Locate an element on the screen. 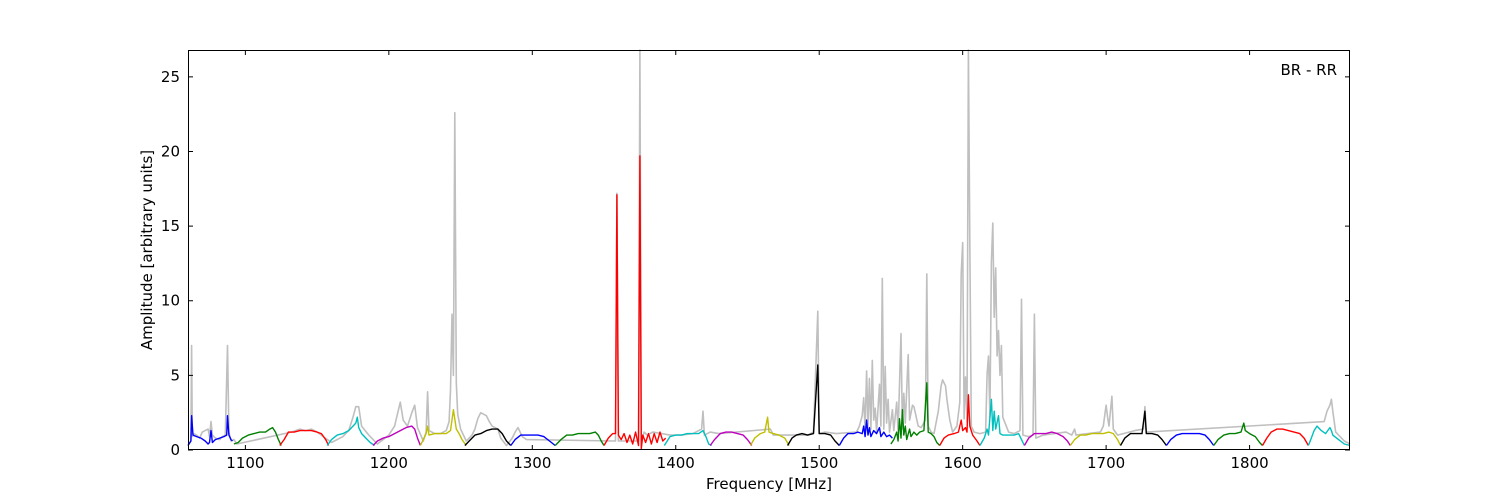 This screenshot has width=1500, height=504. y-tick-label: 20 is located at coordinates (170, 151).